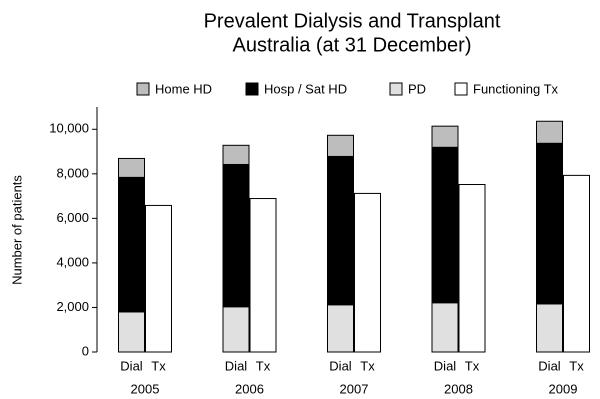  What do you see at coordinates (249, 388) in the screenshot?
I see `x-category-label: 2006` at bounding box center [249, 388].